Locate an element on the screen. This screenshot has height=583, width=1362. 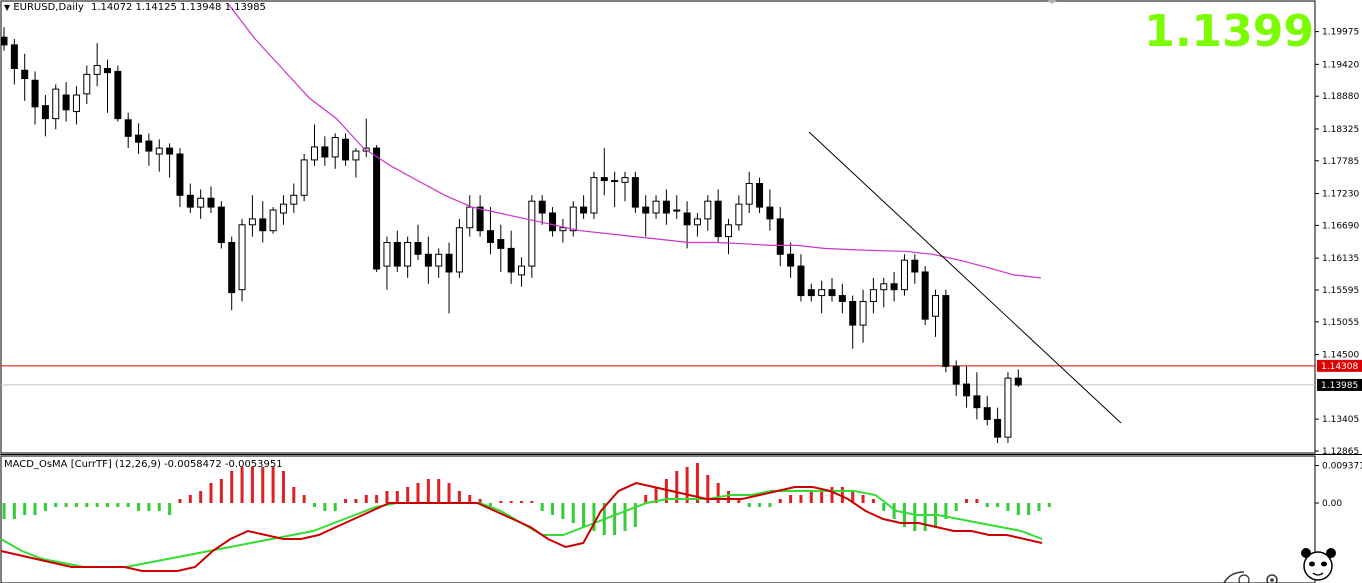
dropdown-triangle-icon: ▼ is located at coordinates (7, 7).